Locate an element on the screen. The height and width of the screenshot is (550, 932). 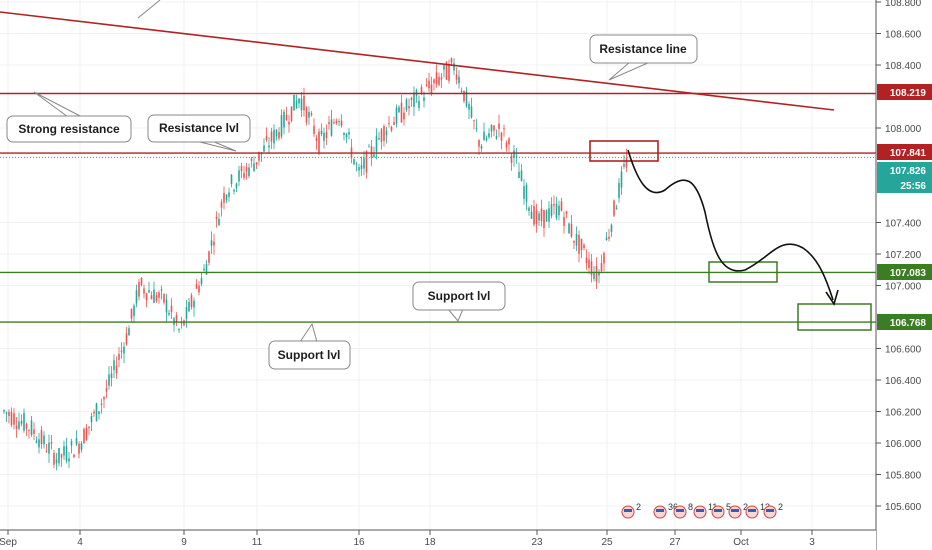
y-tick-label: 106.400 is located at coordinates (903, 381).